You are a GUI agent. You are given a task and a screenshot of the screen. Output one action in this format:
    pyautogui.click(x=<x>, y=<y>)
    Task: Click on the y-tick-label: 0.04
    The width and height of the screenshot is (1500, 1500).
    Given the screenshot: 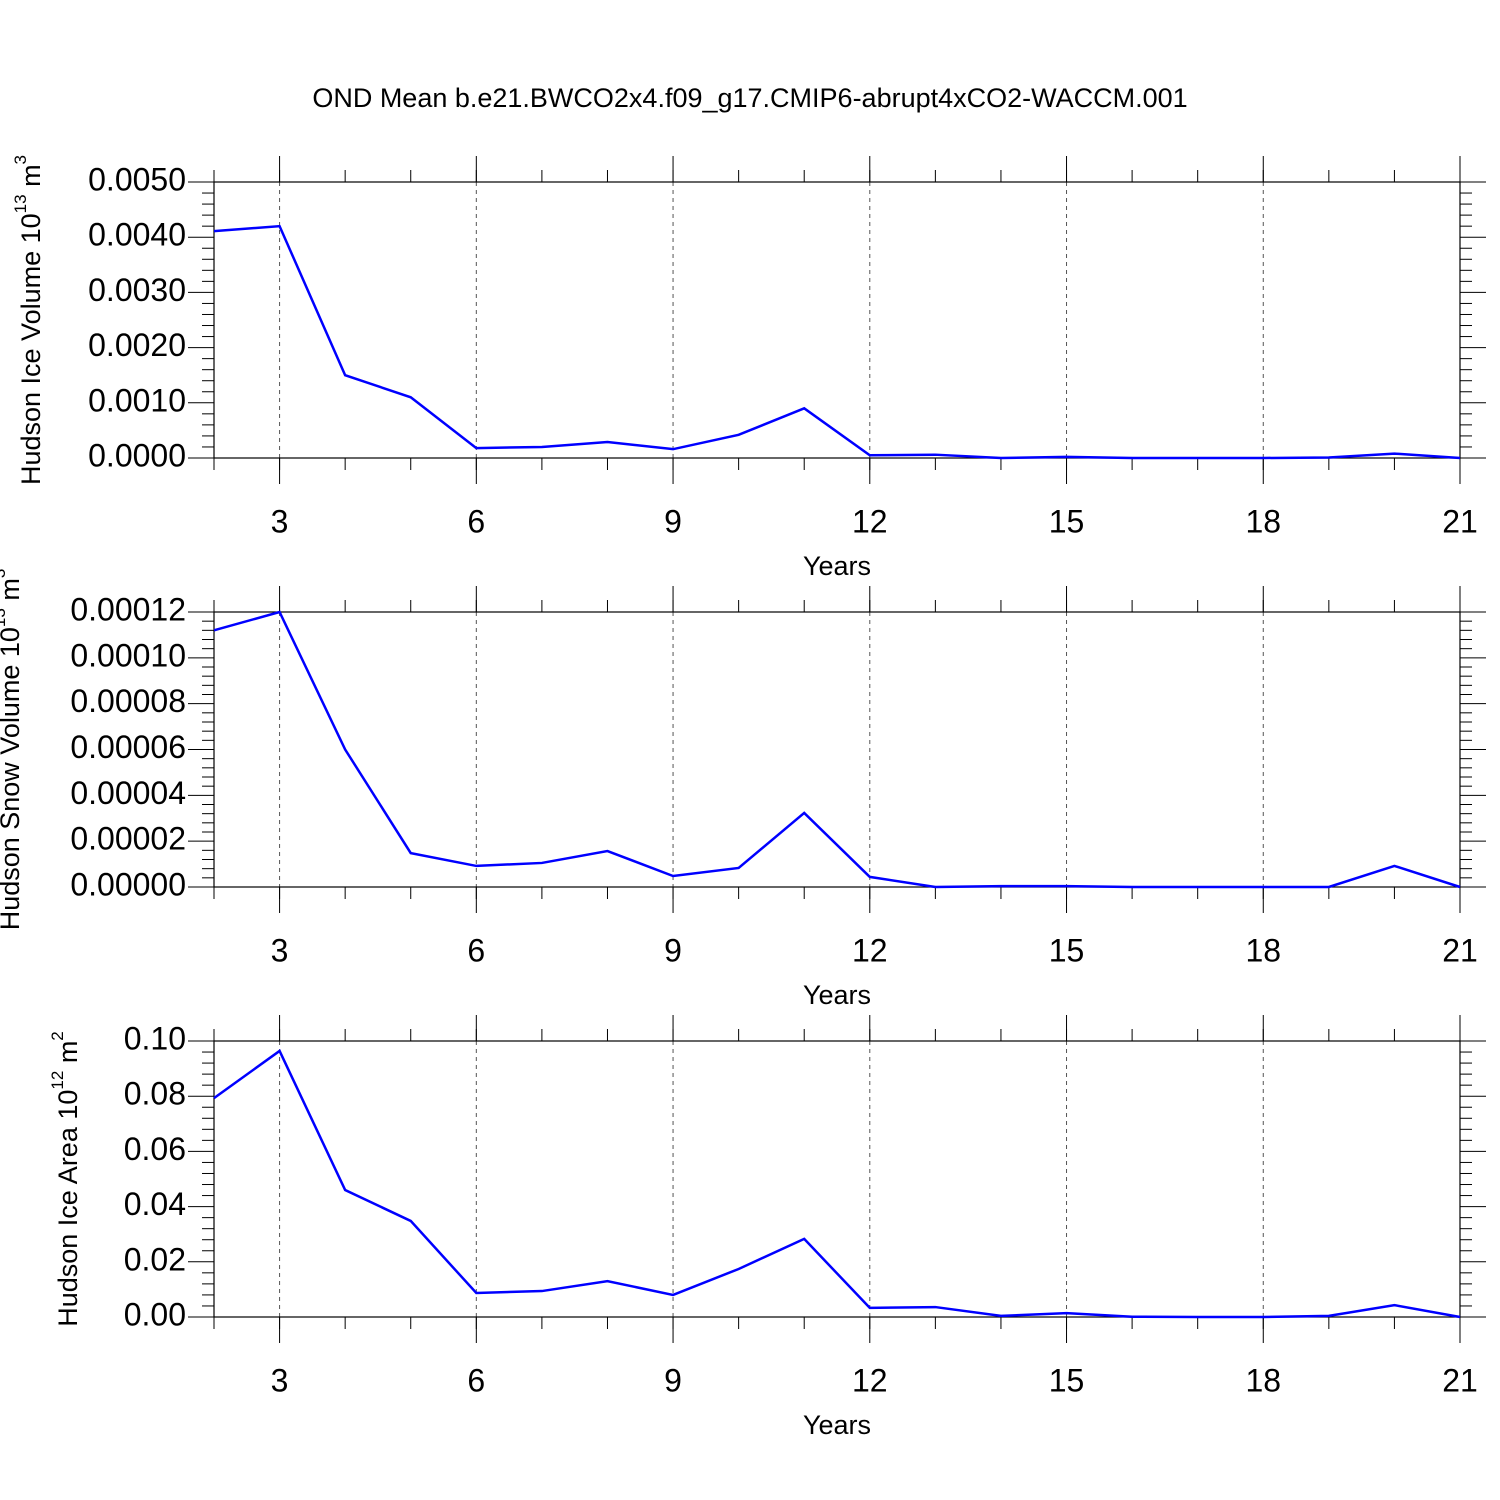 What is the action you would take?
    pyautogui.click(x=155, y=1204)
    